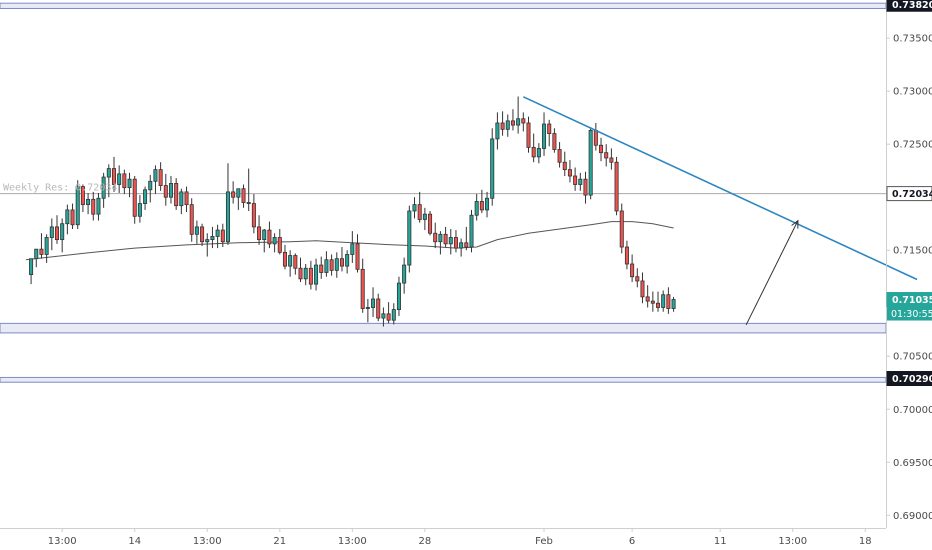  I want to click on bottom-support-band, so click(443, 379).